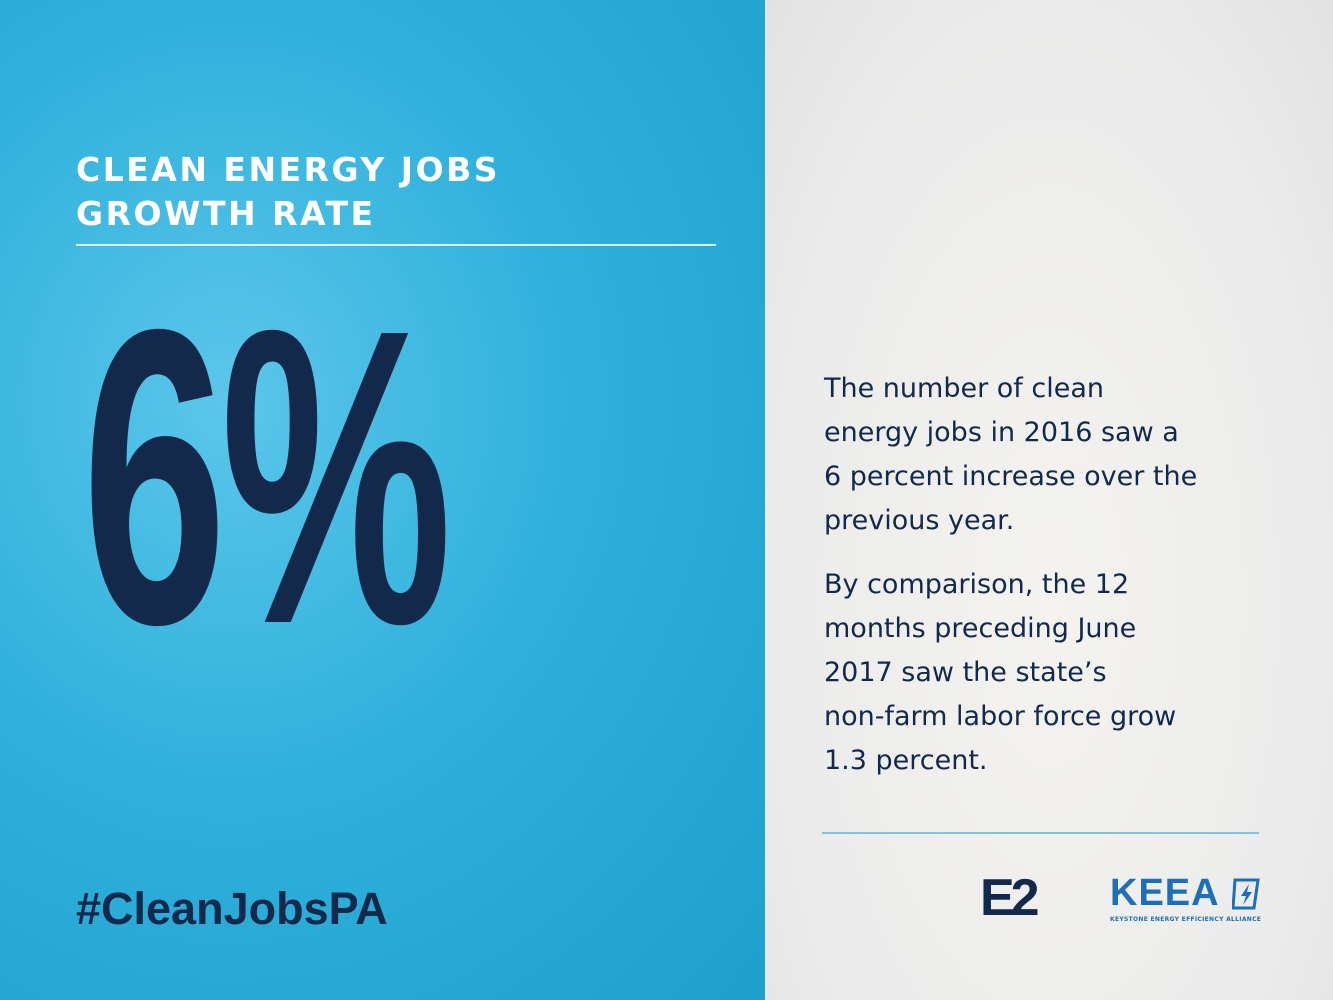 This screenshot has width=1333, height=1000. I want to click on bolt-frame, so click(1246, 894).